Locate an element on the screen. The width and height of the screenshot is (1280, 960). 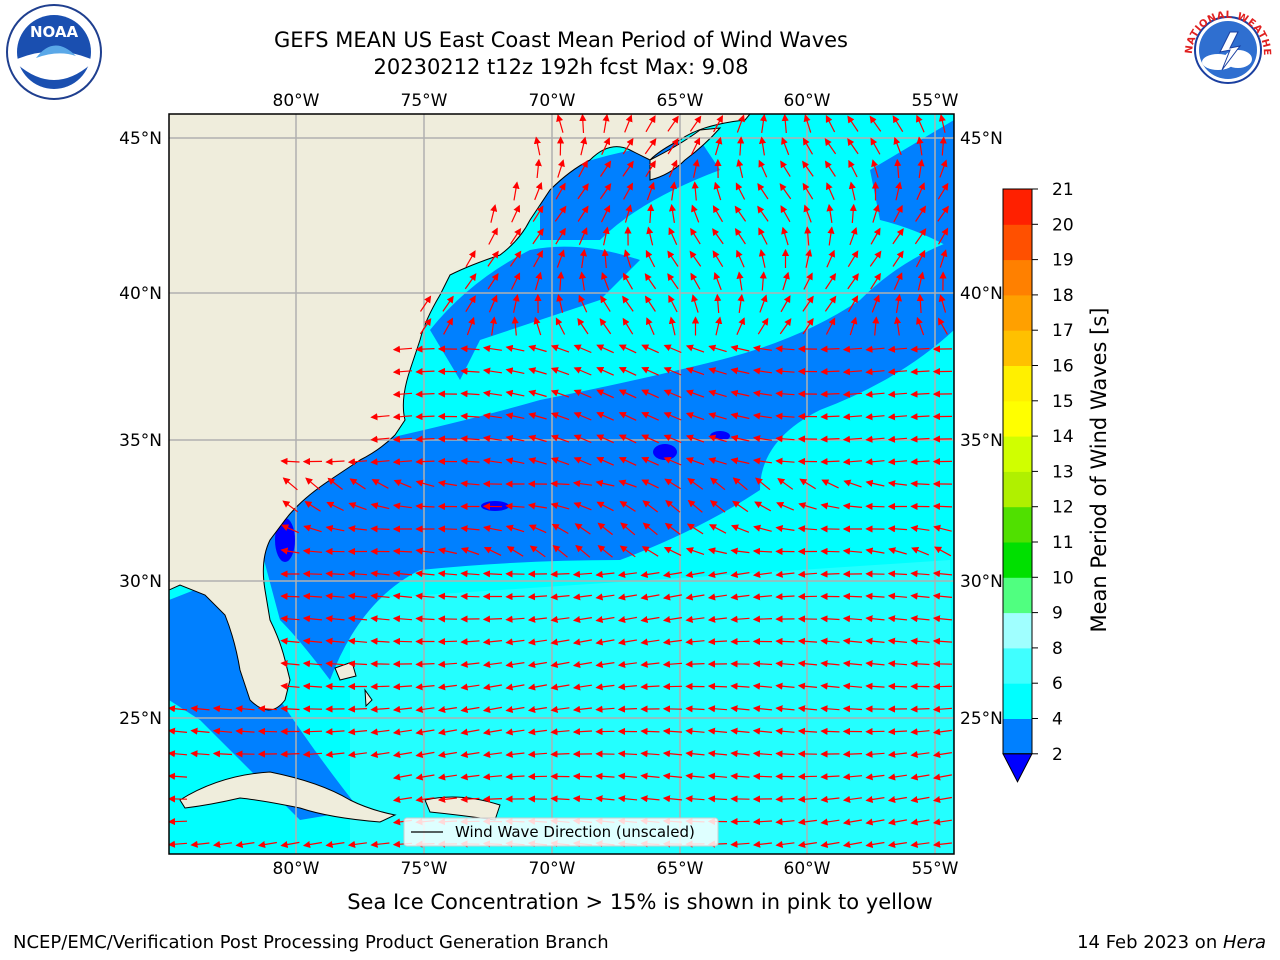
colorbar-tick-label: 15 is located at coordinates (1063, 402).